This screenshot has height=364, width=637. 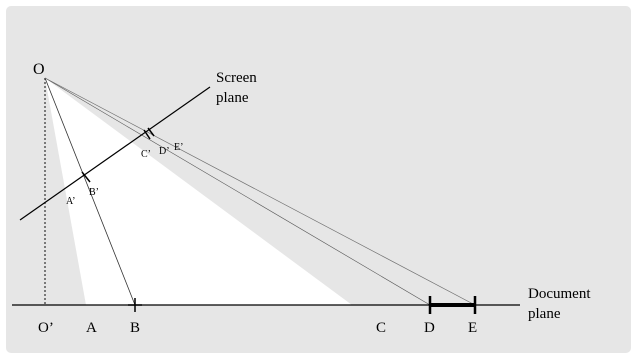 I want to click on label-doc-C: C, so click(x=381, y=328).